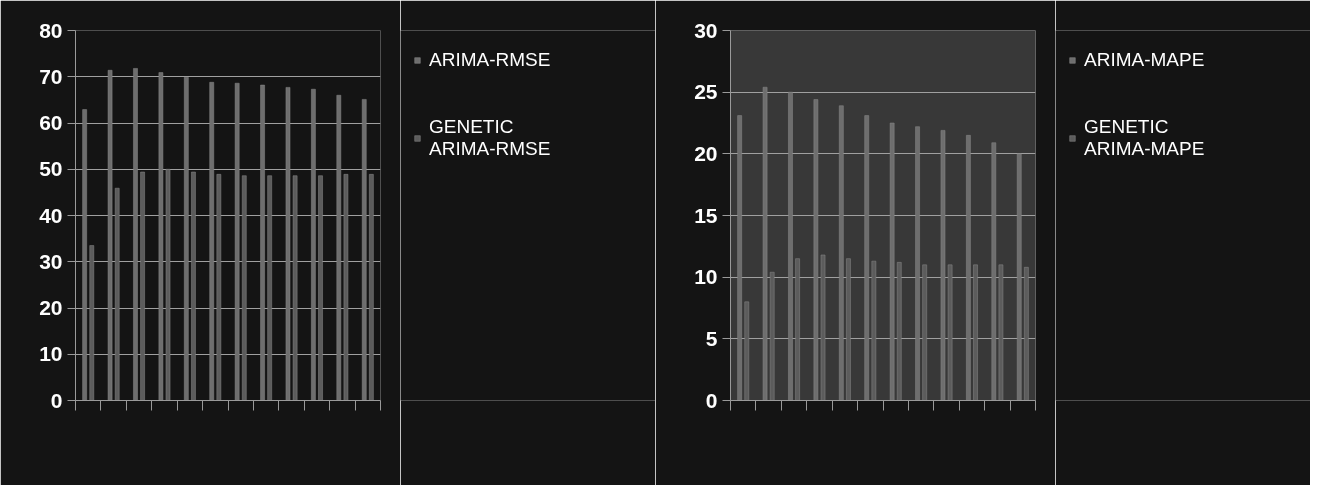 The height and width of the screenshot is (493, 1343). Describe the element at coordinates (1144, 138) in the screenshot. I see `legend-label: GENETIC ARIMA-MAPE` at that location.